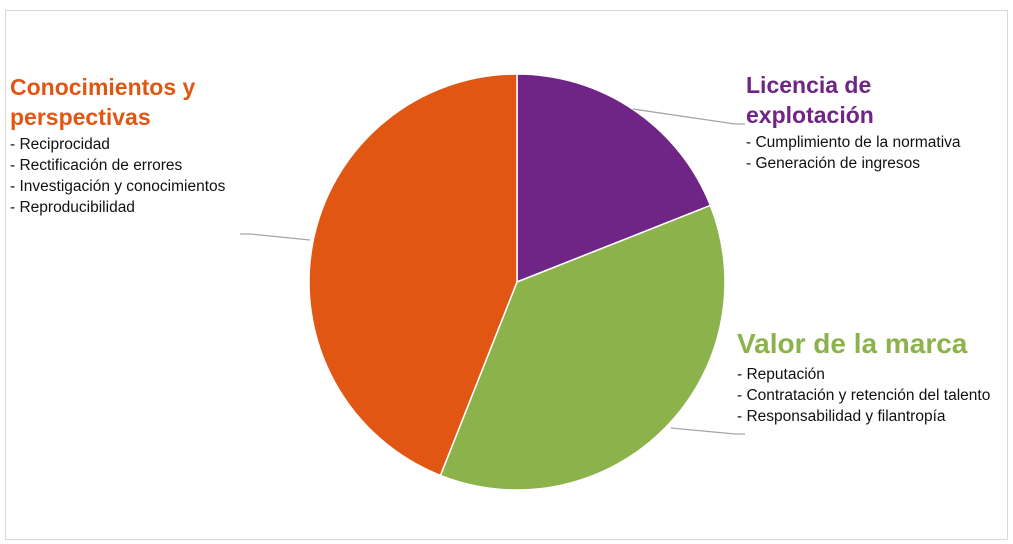  Describe the element at coordinates (781, 374) in the screenshot. I see `slice-item: - Reputación` at that location.